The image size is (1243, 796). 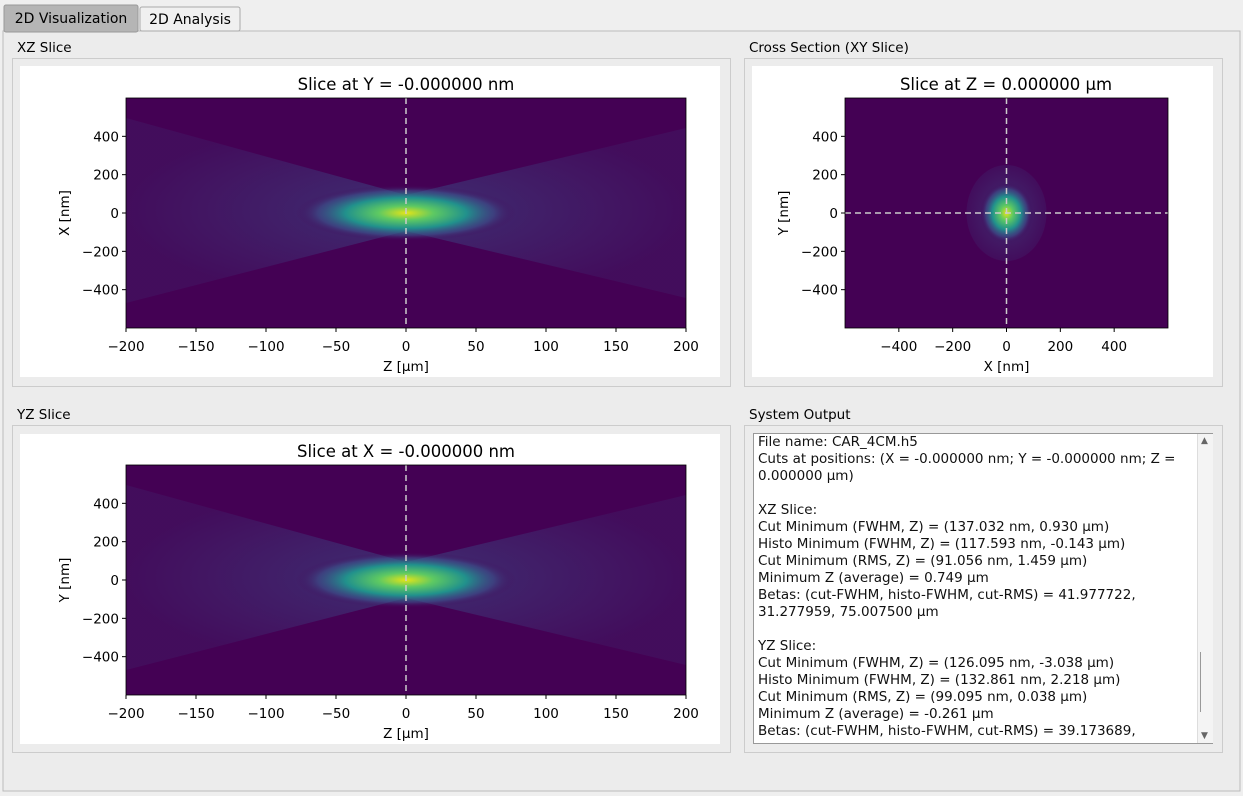 What do you see at coordinates (1205, 682) in the screenshot?
I see `scroll-thumb` at bounding box center [1205, 682].